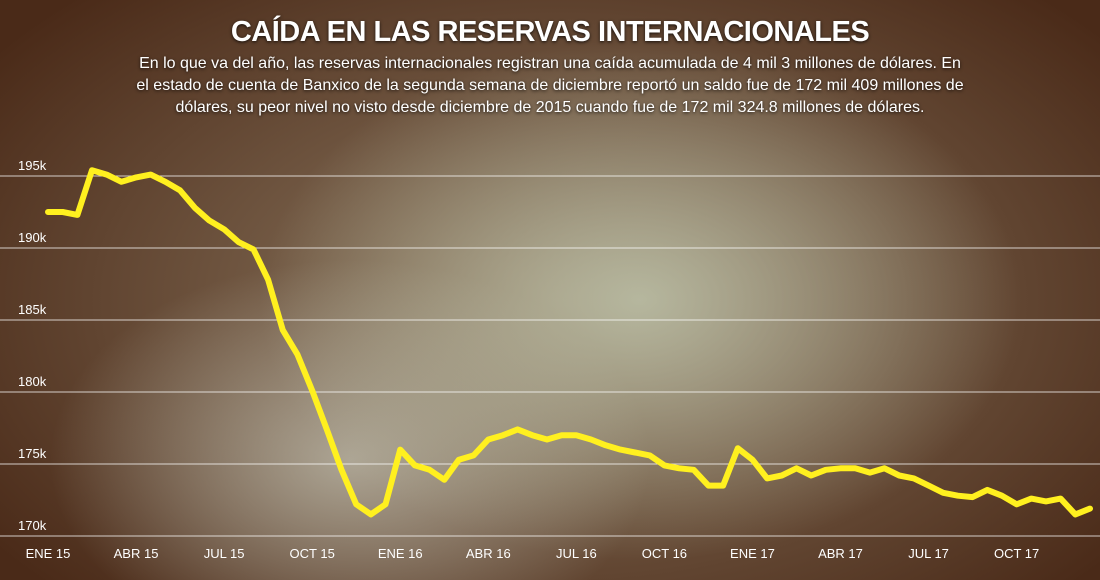  I want to click on x-tick-label: OCT 17, so click(1016, 553).